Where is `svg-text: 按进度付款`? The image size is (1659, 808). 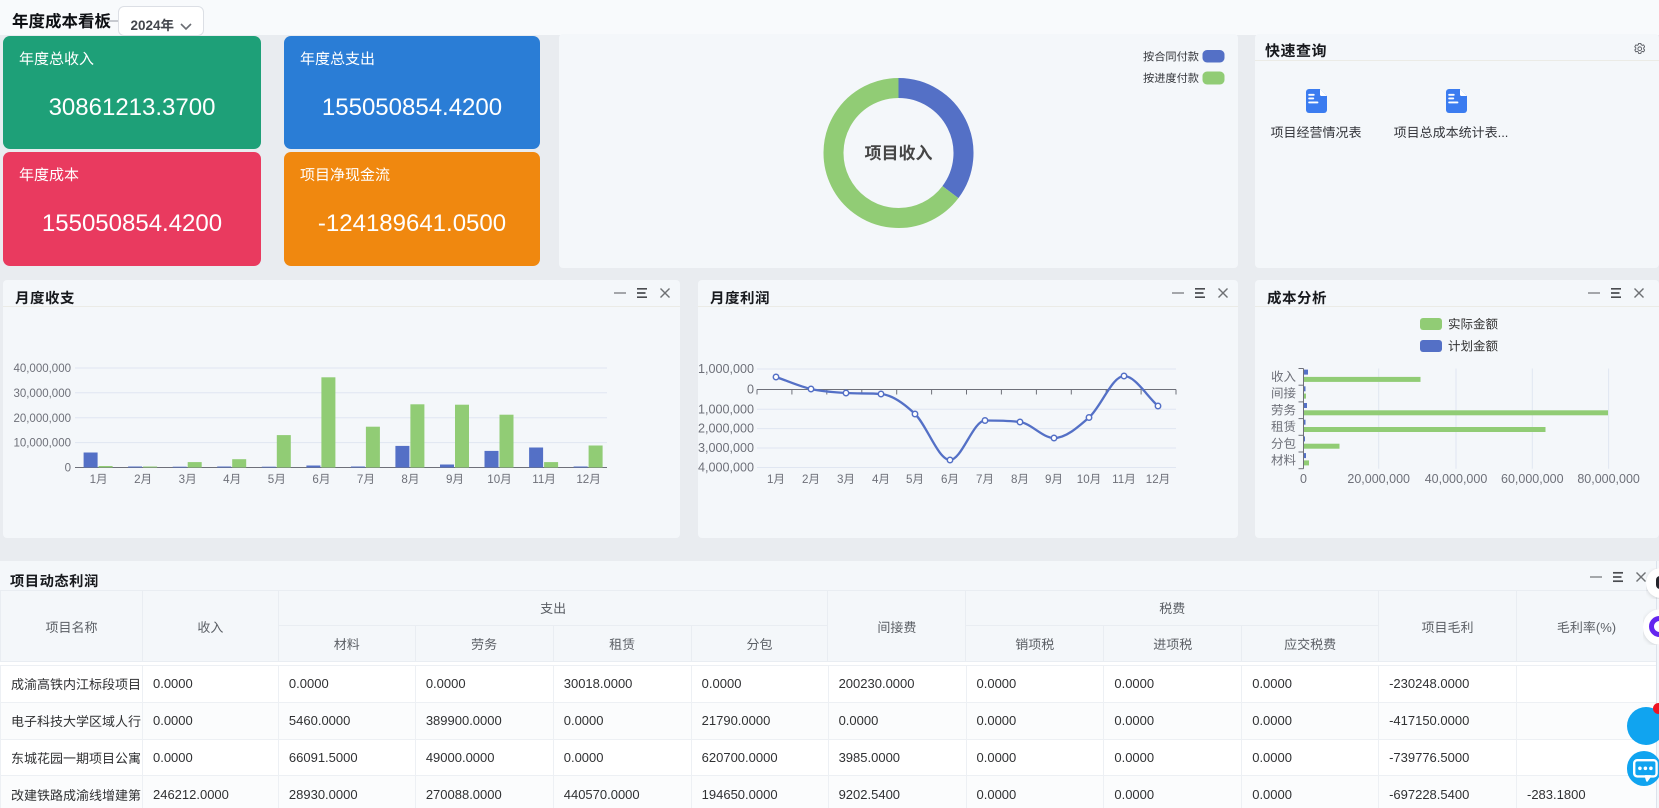 svg-text: 按进度付款 is located at coordinates (1171, 78).